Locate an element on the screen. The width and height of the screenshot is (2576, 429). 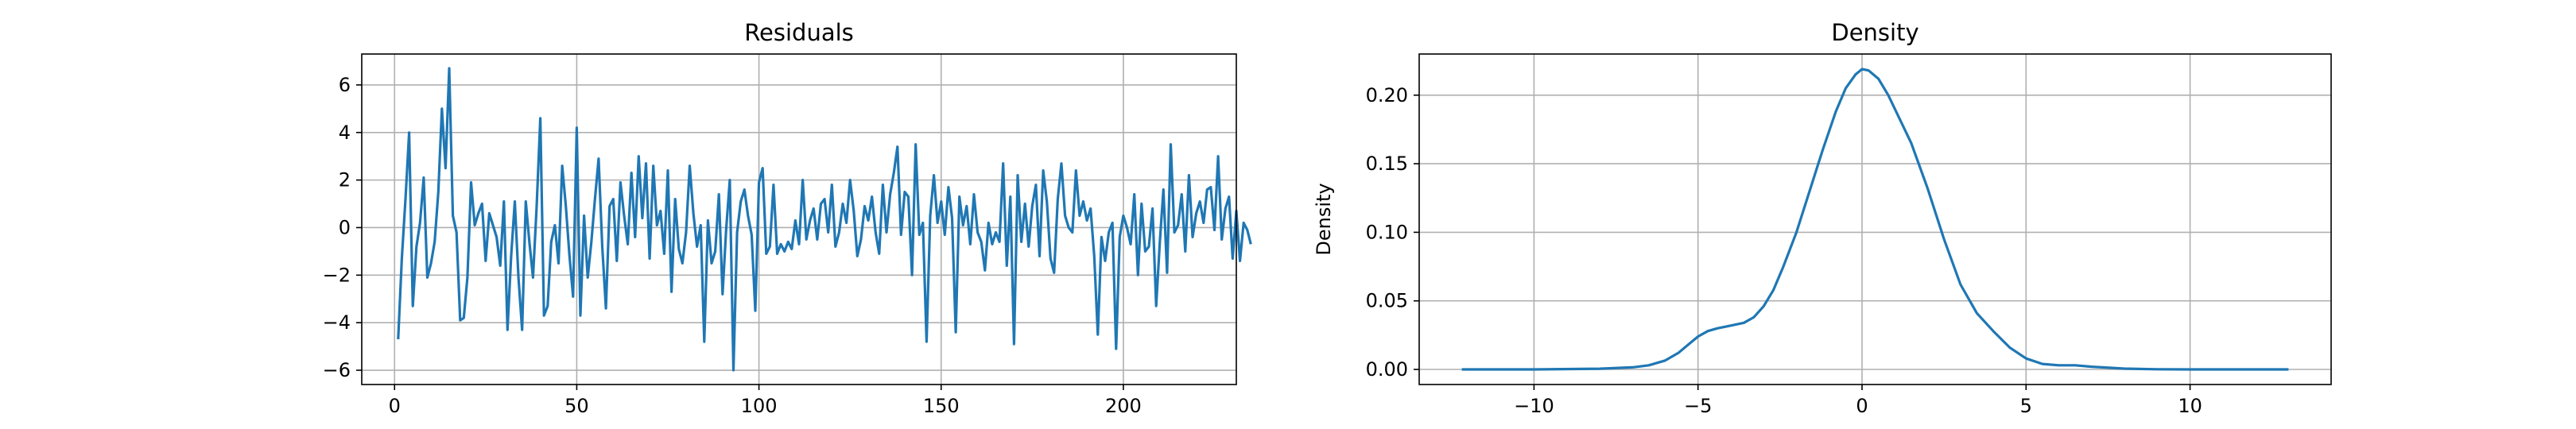
x-tick-label: 150 is located at coordinates (942, 406).